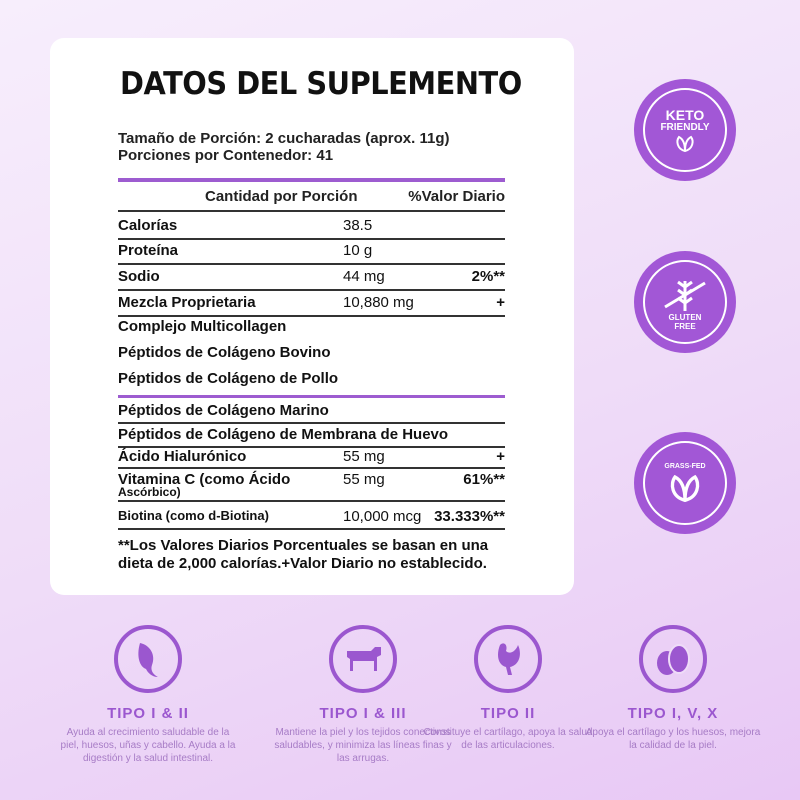 This screenshot has width=800, height=800. Describe the element at coordinates (148, 225) in the screenshot. I see `nutrient-name: Calorías` at that location.